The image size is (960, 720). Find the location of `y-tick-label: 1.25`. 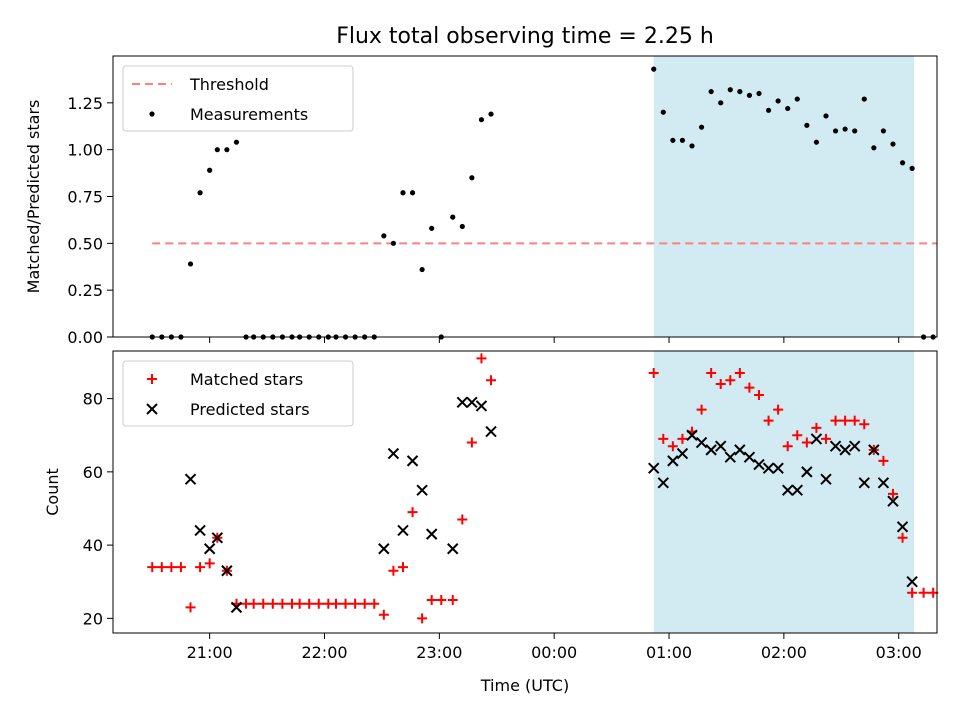

y-tick-label: 1.25 is located at coordinates (85, 103).